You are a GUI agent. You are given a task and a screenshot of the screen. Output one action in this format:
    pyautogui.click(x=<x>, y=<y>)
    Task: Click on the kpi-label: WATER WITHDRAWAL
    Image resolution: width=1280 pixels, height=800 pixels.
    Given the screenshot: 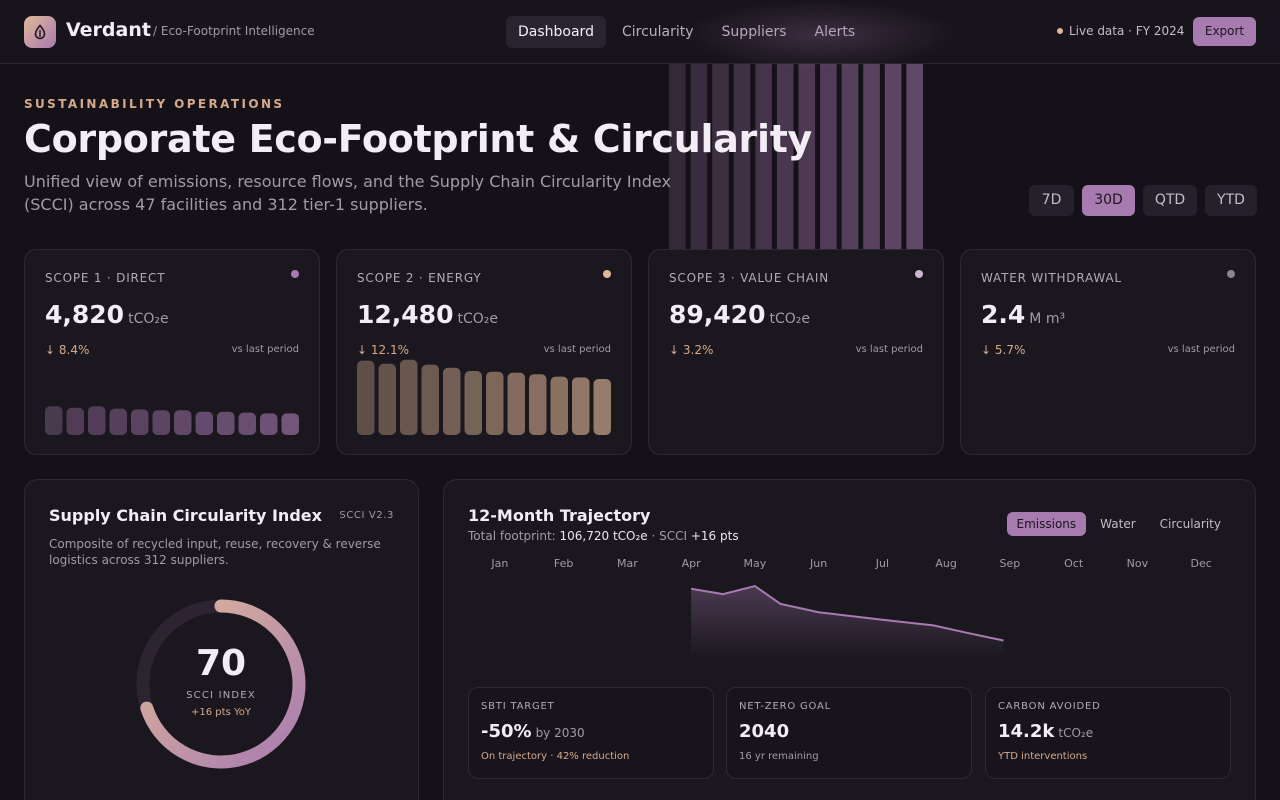 What is the action you would take?
    pyautogui.click(x=1051, y=278)
    